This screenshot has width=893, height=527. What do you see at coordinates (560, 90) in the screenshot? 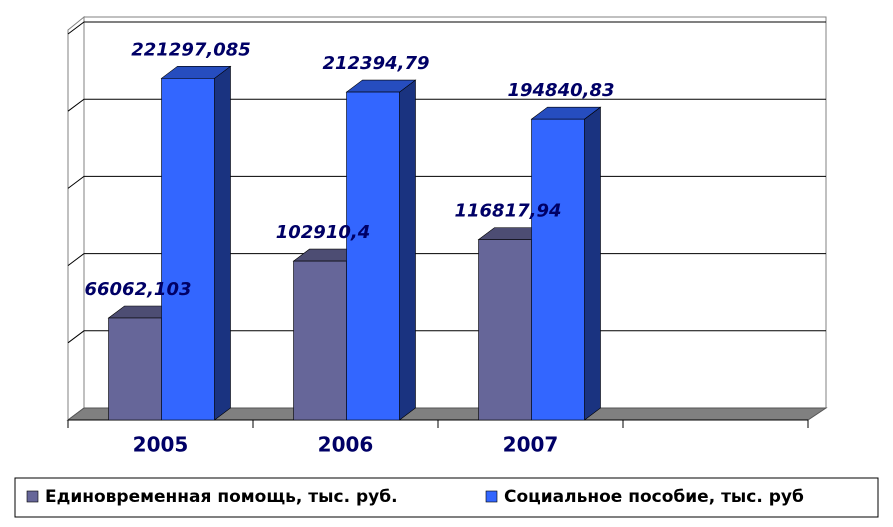
I see `value-label: 194840,83` at bounding box center [560, 90].